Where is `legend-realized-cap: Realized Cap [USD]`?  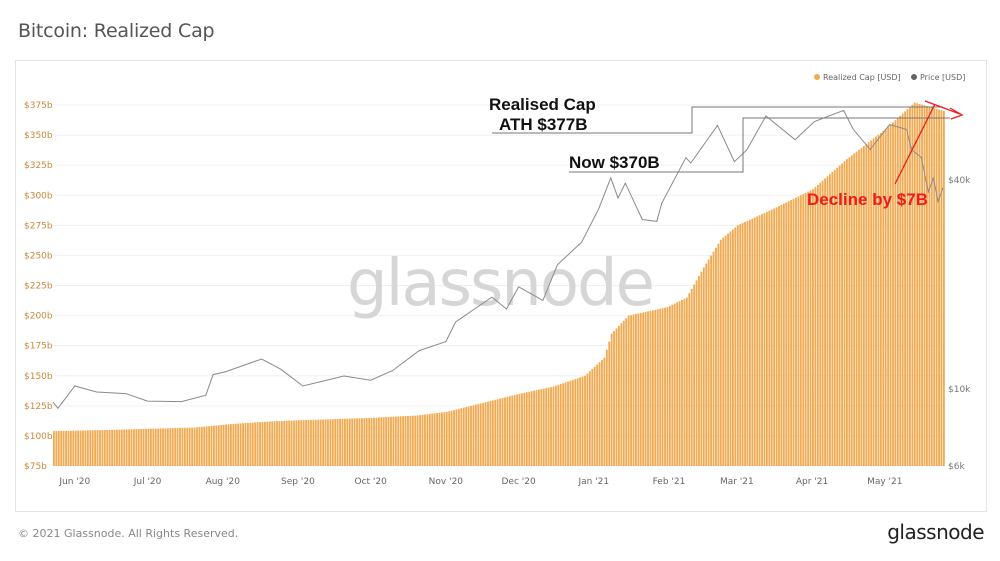 legend-realized-cap: Realized Cap [USD] is located at coordinates (862, 77).